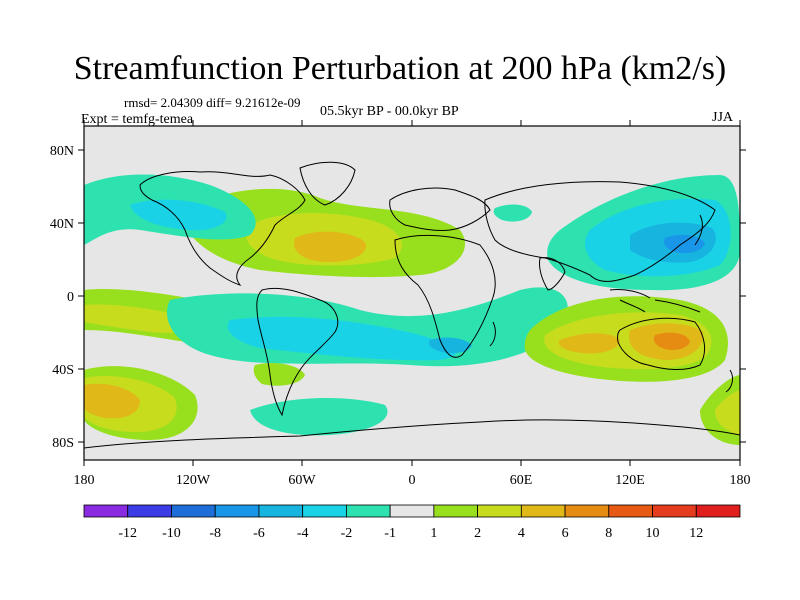 The image size is (800, 600). What do you see at coordinates (212, 102) in the screenshot?
I see `rmsd-stats: rmsd= 2.04309 diff= 9.21612e-09` at bounding box center [212, 102].